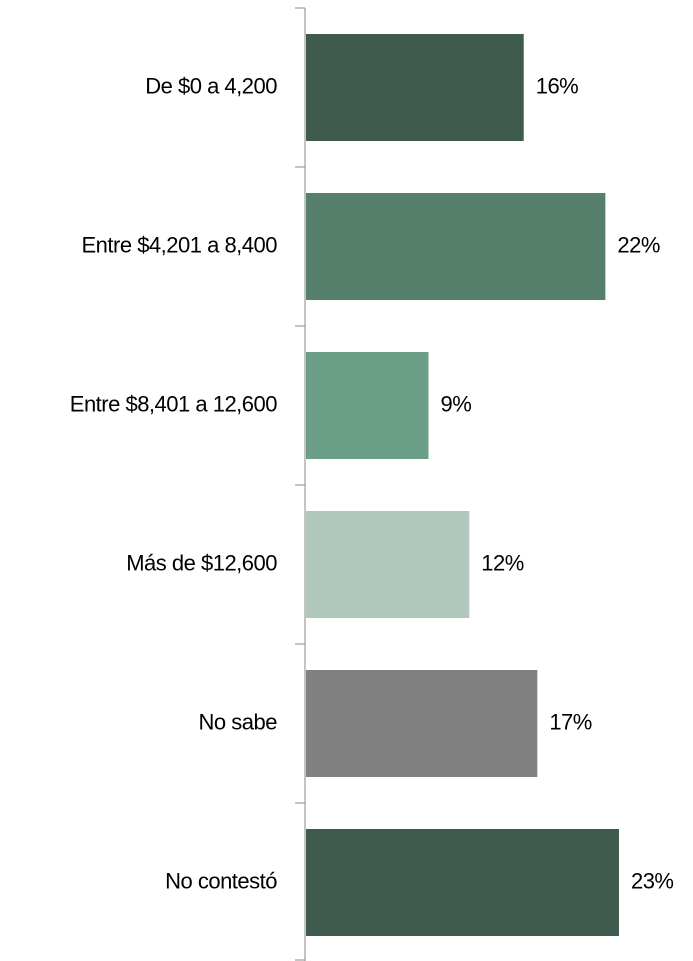 This screenshot has width=693, height=961. I want to click on category-label: Entre $4,201 a 8,400, so click(180, 244).